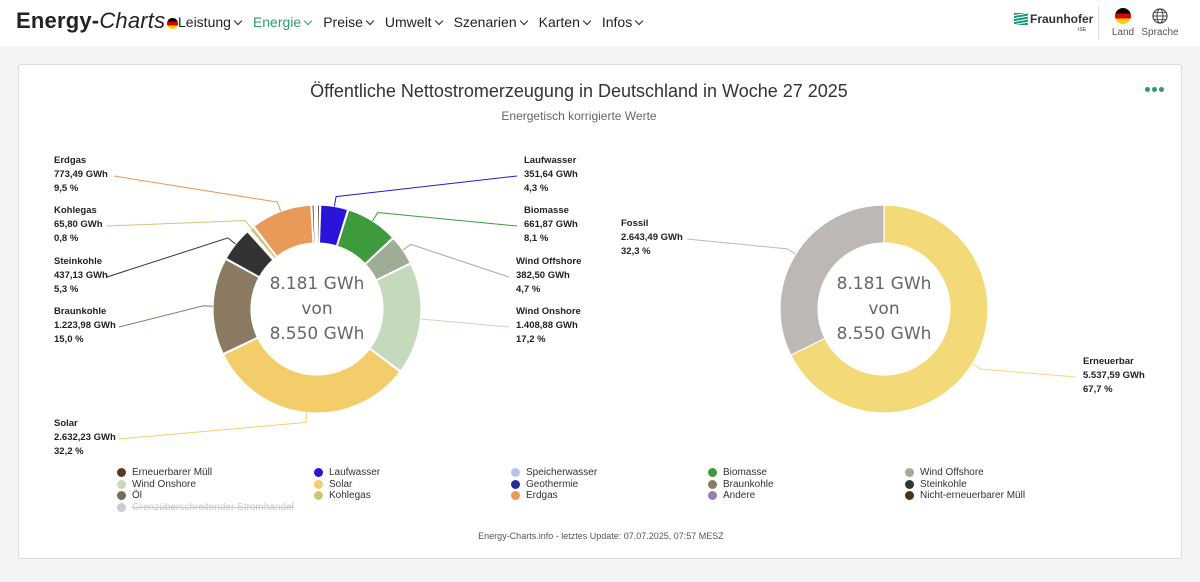  What do you see at coordinates (617, 22) in the screenshot?
I see `nav-item-label: Infos` at bounding box center [617, 22].